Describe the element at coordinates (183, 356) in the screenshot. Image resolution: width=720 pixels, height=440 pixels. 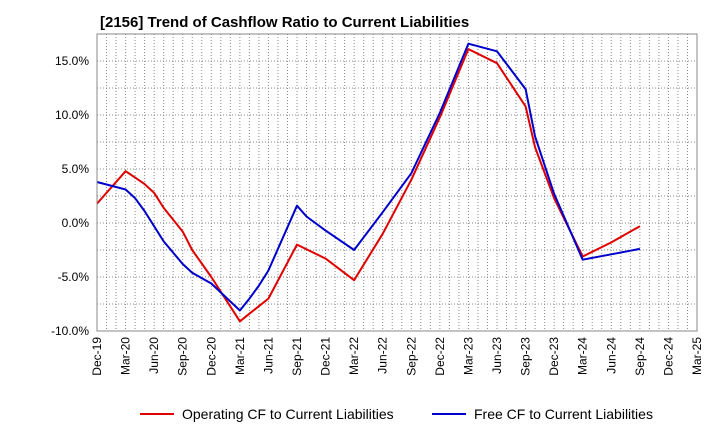
I see `x-tick-label: Sep-20` at that location.